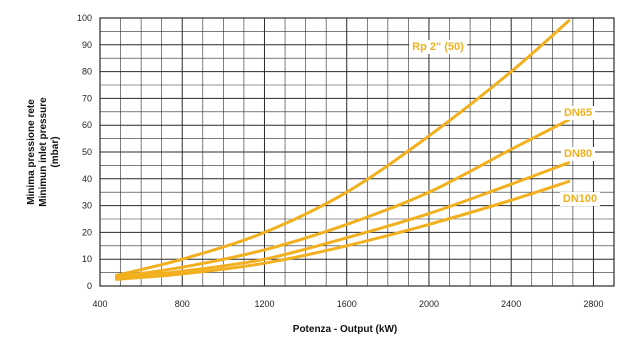  I want to click on y-tick-label: 80, so click(87, 72).